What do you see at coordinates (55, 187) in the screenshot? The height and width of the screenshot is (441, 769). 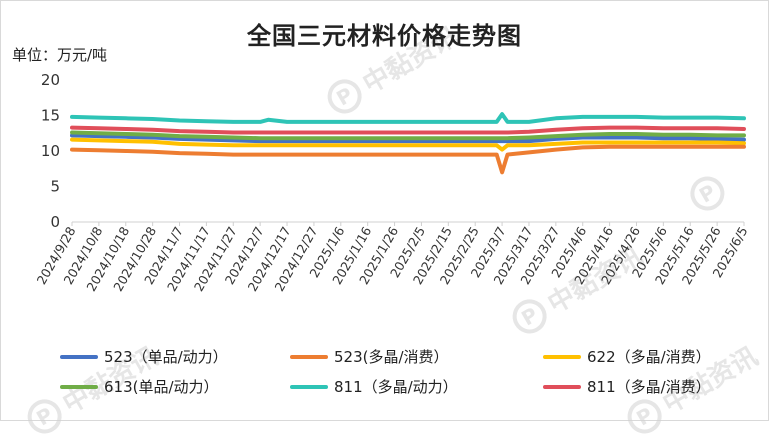 I see `y-tick-label: 5` at bounding box center [55, 187].